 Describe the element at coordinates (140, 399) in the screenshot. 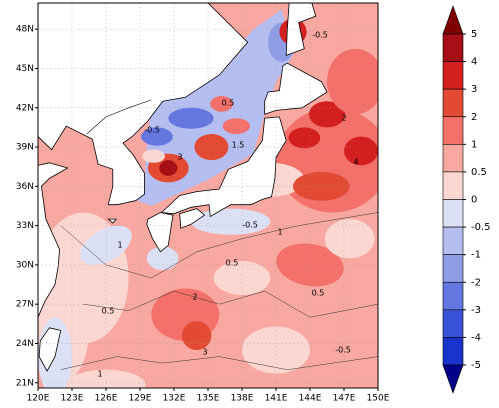

I see `x-tick-label: 129E` at that location.